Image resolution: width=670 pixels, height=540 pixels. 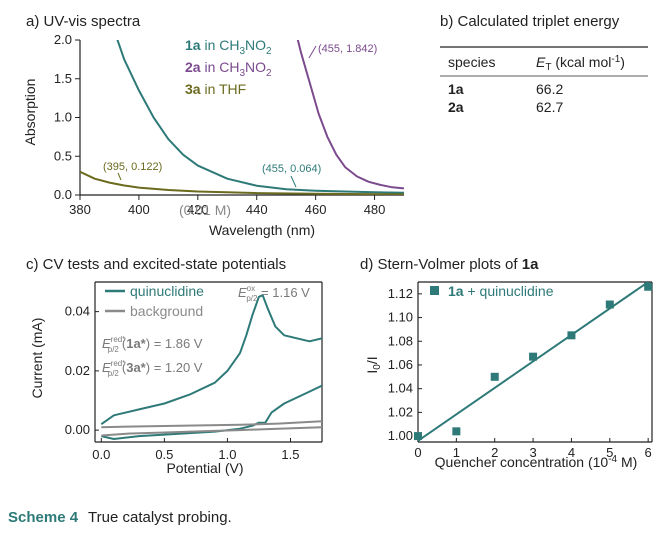 What do you see at coordinates (571, 452) in the screenshot?
I see `x-tick-label: 4` at bounding box center [571, 452].